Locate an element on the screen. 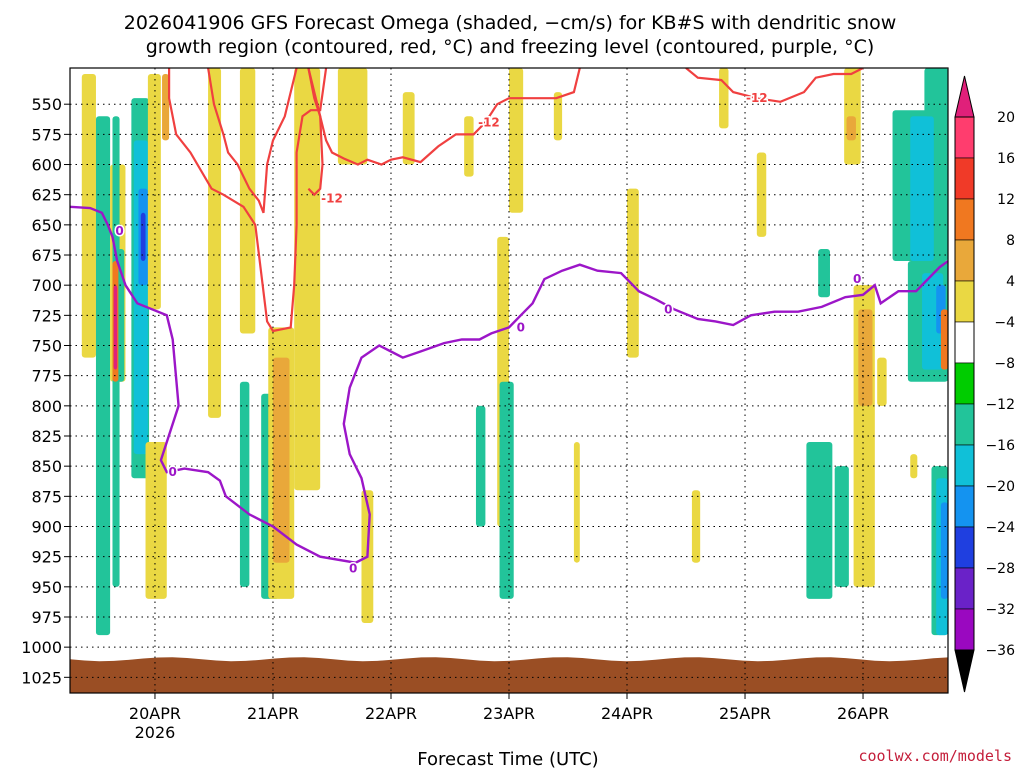 The height and width of the screenshot is (768, 1024). colorbar-label-2: 12 is located at coordinates (1006, 200).